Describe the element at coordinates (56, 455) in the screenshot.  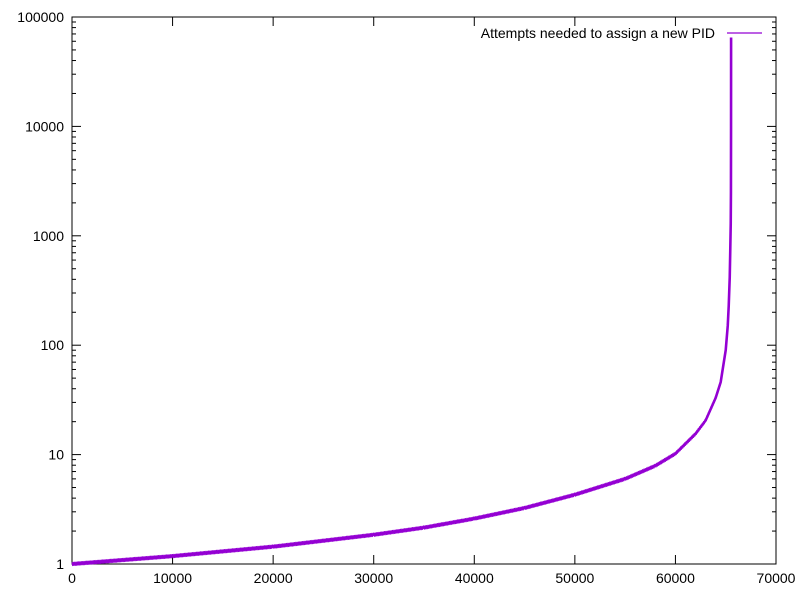
I see `y-tick-label: 10` at that location.